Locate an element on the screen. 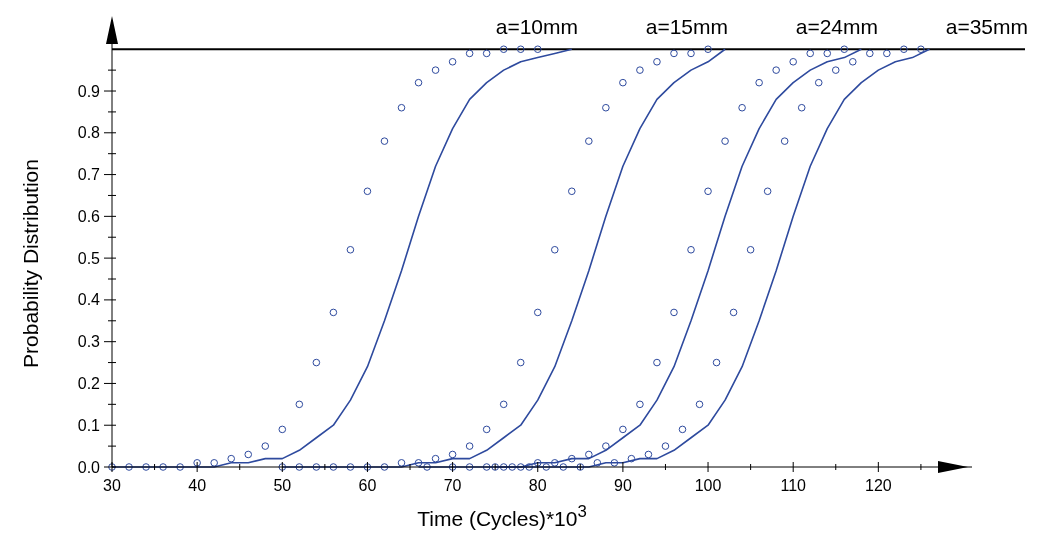 This screenshot has height=542, width=1039. y-tick-label: 0.1 is located at coordinates (89, 425).